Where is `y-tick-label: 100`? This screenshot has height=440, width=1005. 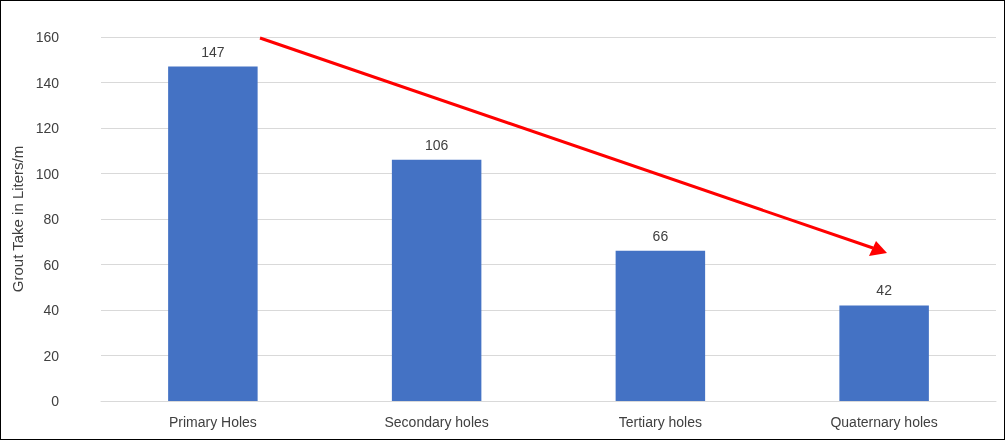 y-tick-label: 100 is located at coordinates (47, 173).